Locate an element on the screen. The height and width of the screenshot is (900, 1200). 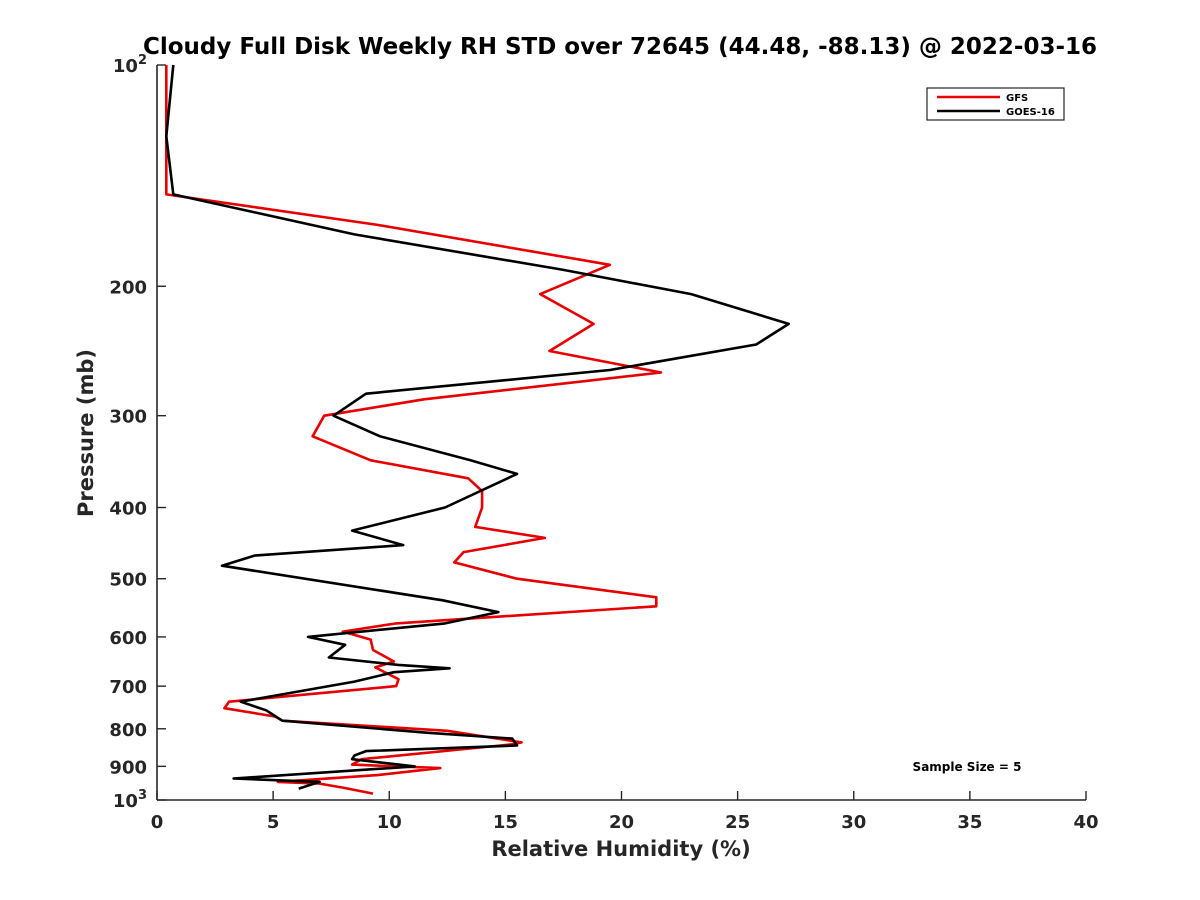
y-tick-label: 500 is located at coordinates (128, 580).